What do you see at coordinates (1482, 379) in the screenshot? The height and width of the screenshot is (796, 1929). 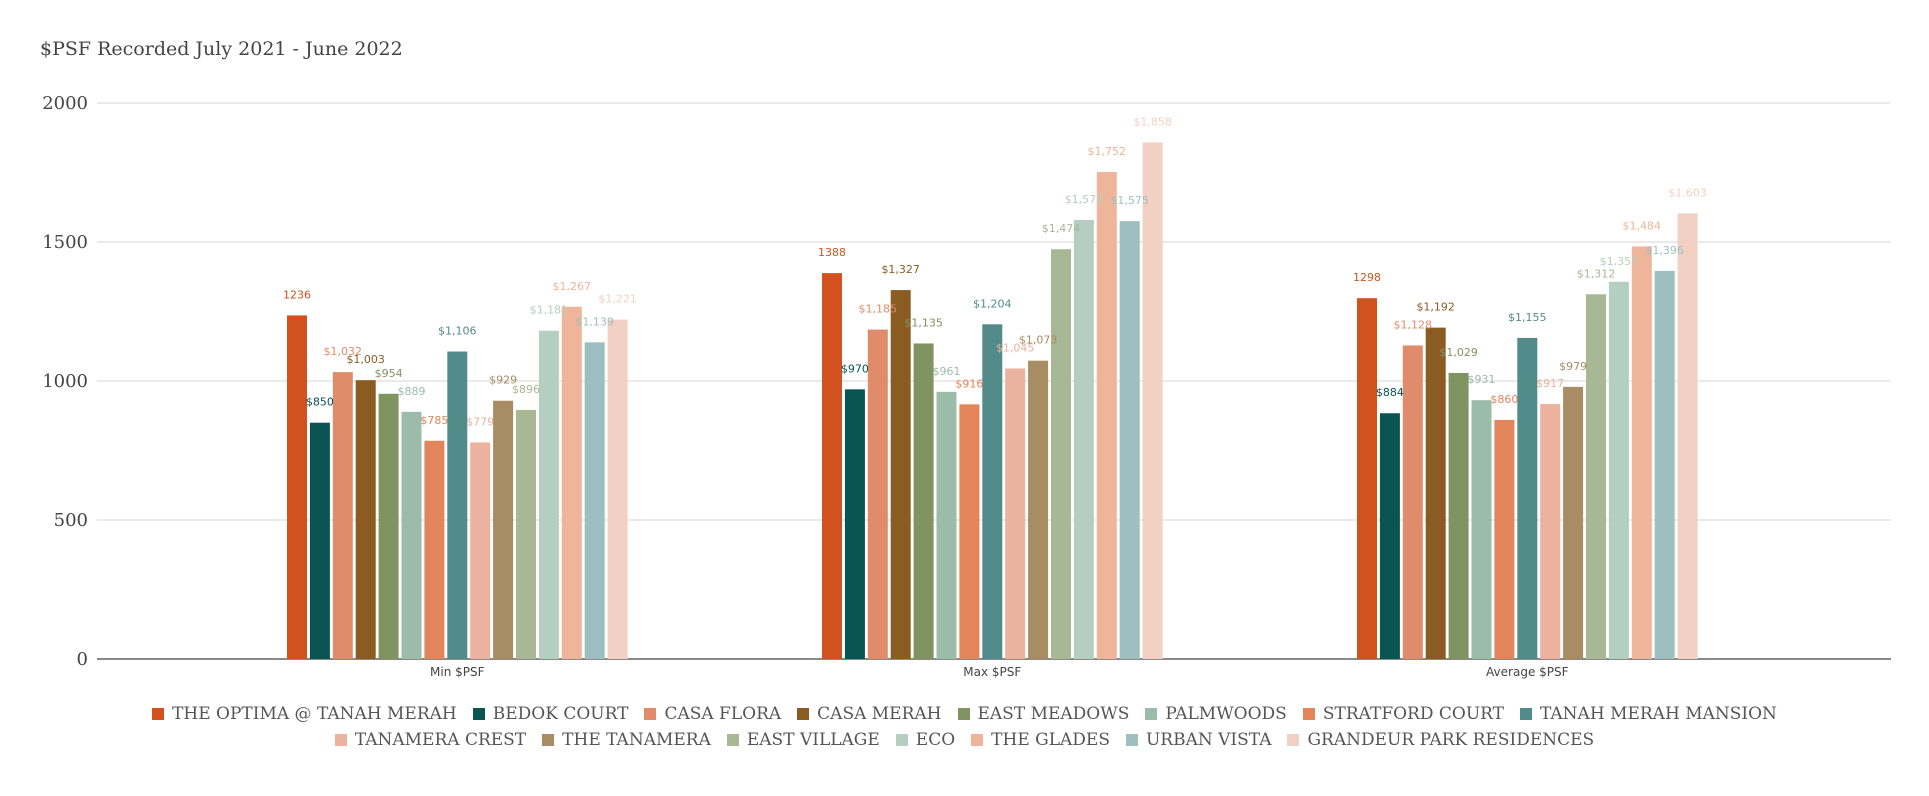 I see `data-label: $931` at bounding box center [1482, 379].